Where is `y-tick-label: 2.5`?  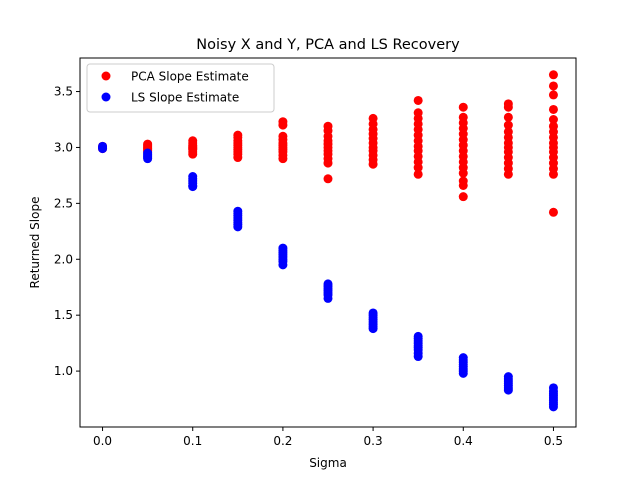 y-tick-label: 2.5 is located at coordinates (63, 203).